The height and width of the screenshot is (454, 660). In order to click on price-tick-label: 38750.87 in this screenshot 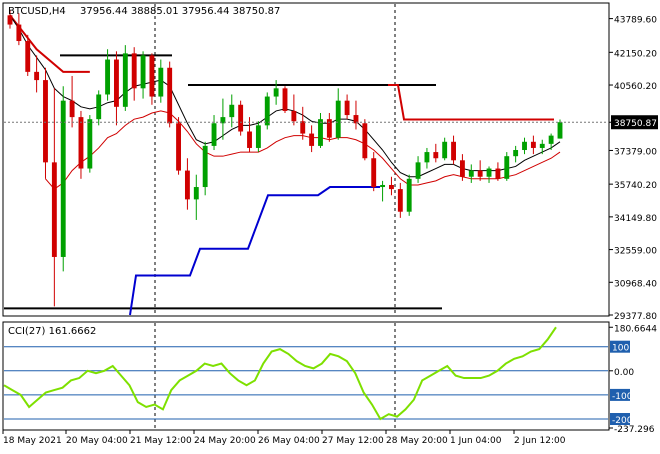, I will do `click(635, 124)`.